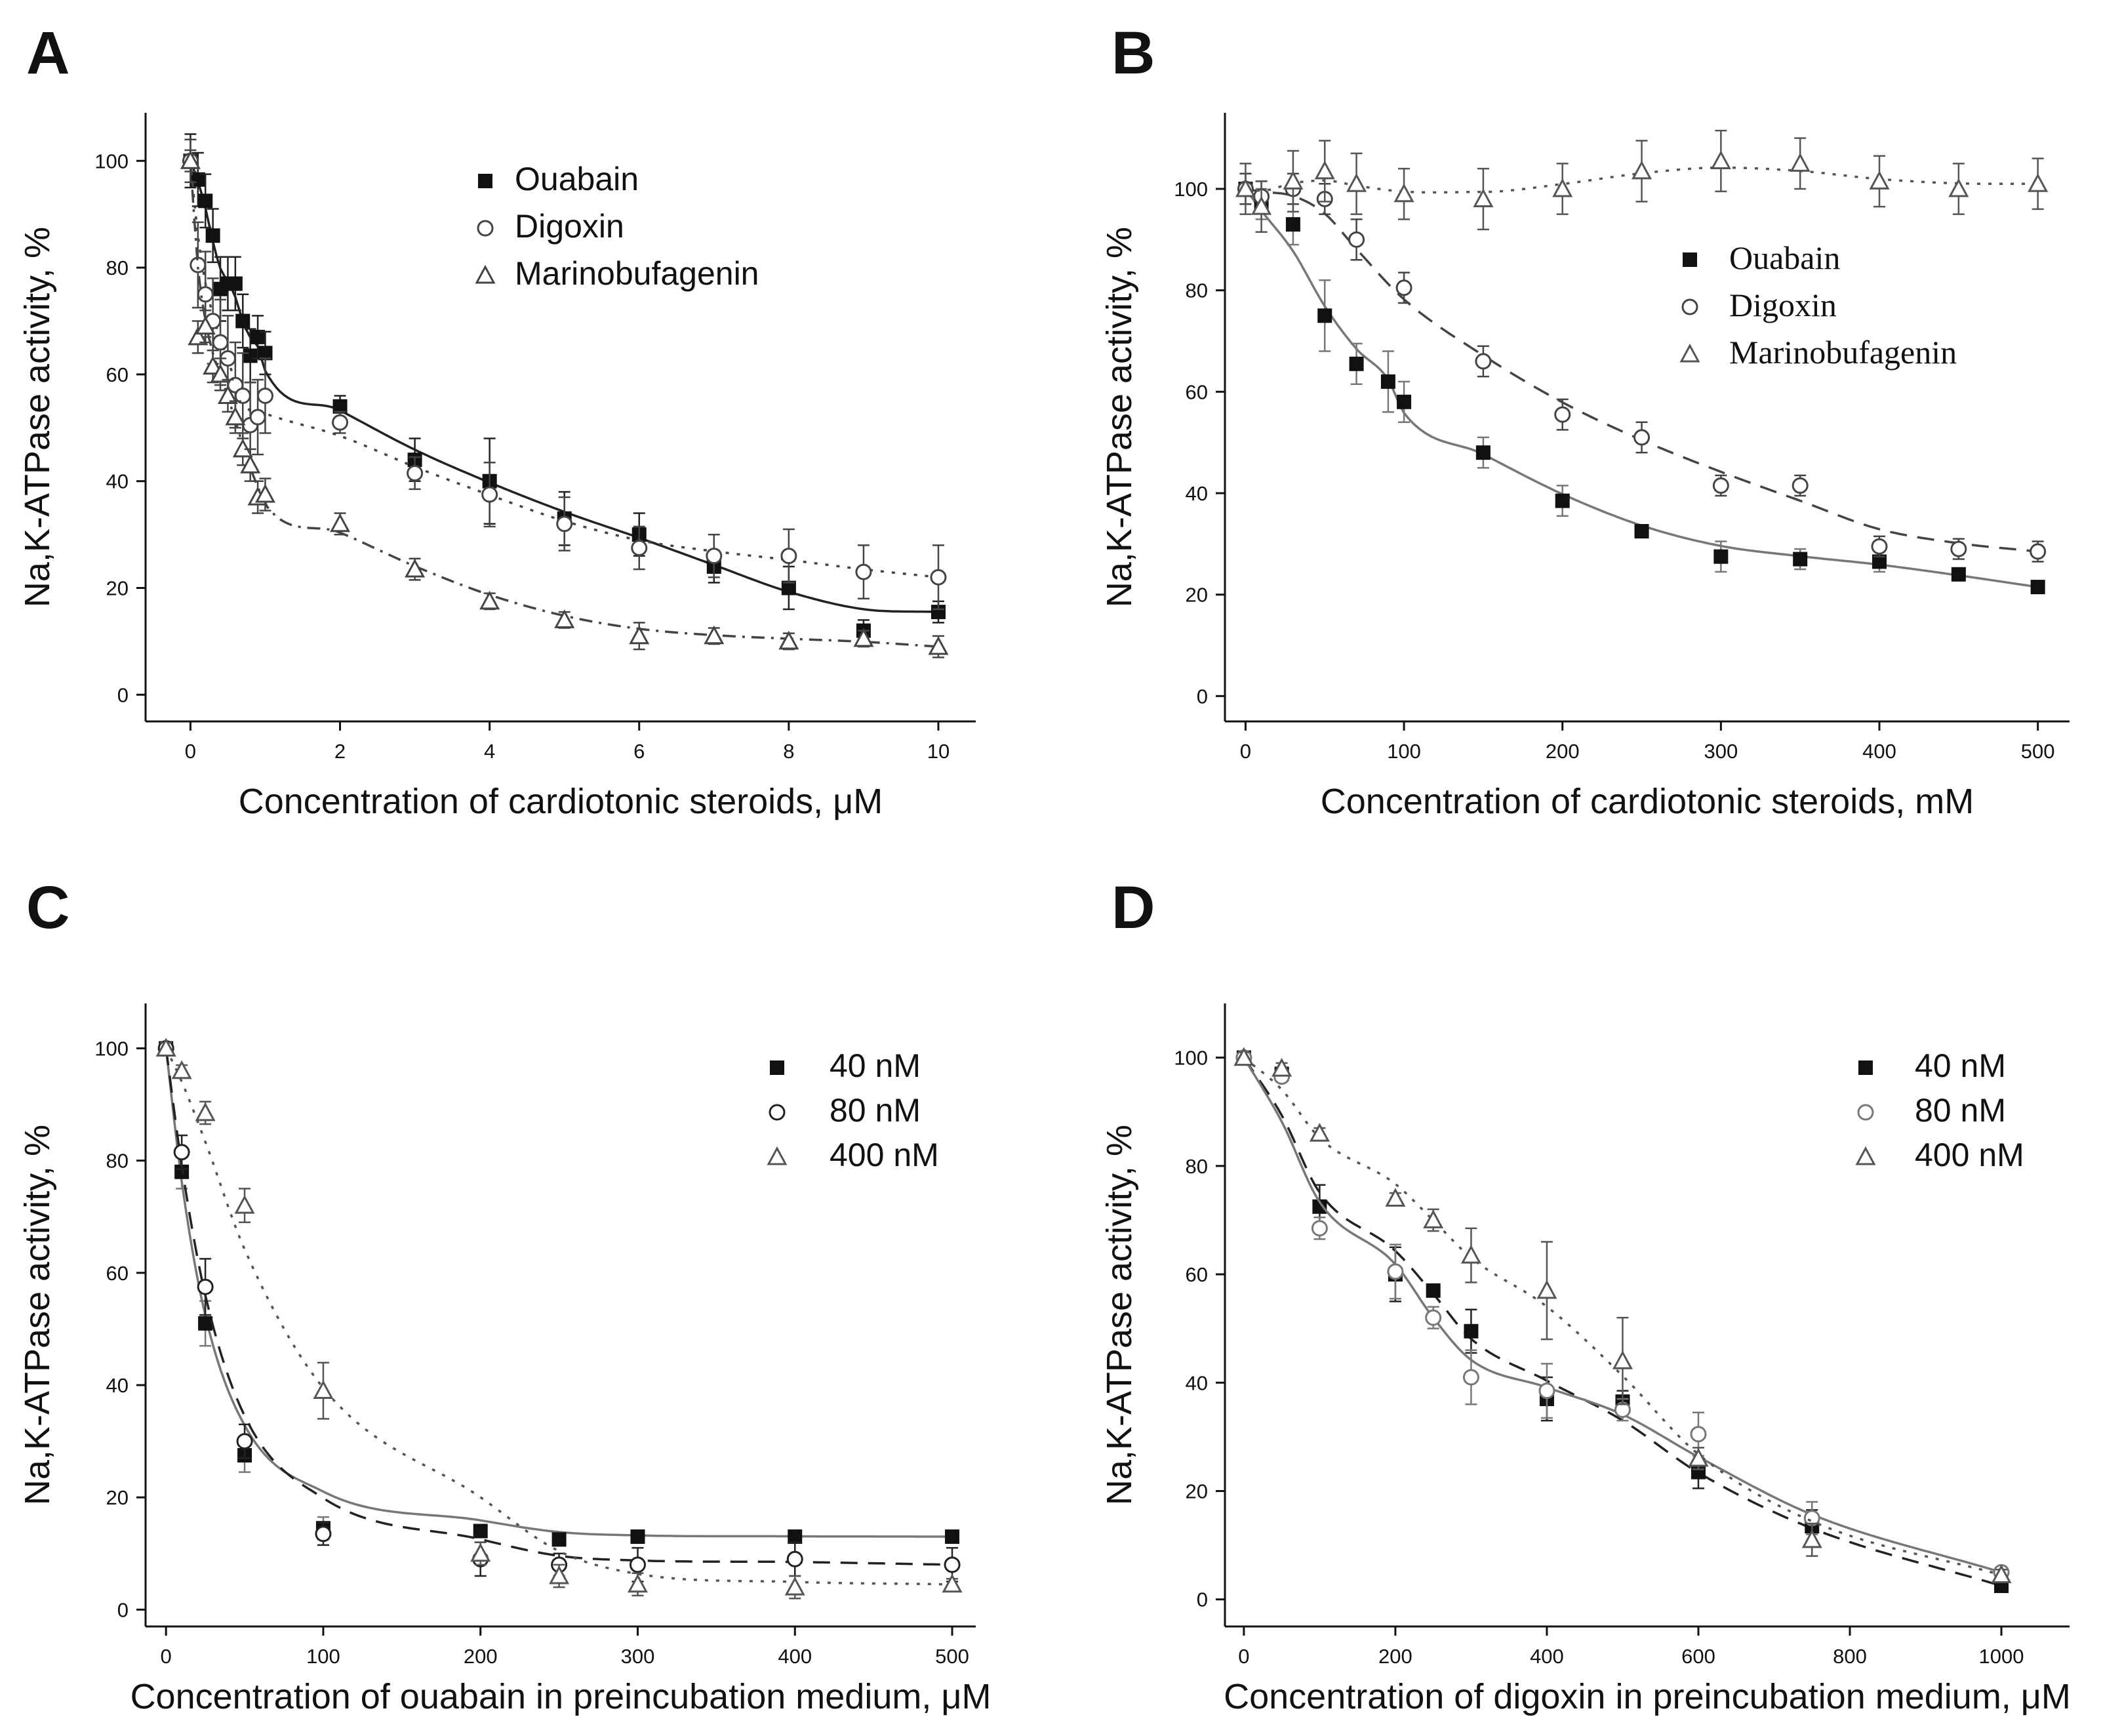 This screenshot has width=2122, height=1736. I want to click on x-tick-label: 200, so click(481, 1656).